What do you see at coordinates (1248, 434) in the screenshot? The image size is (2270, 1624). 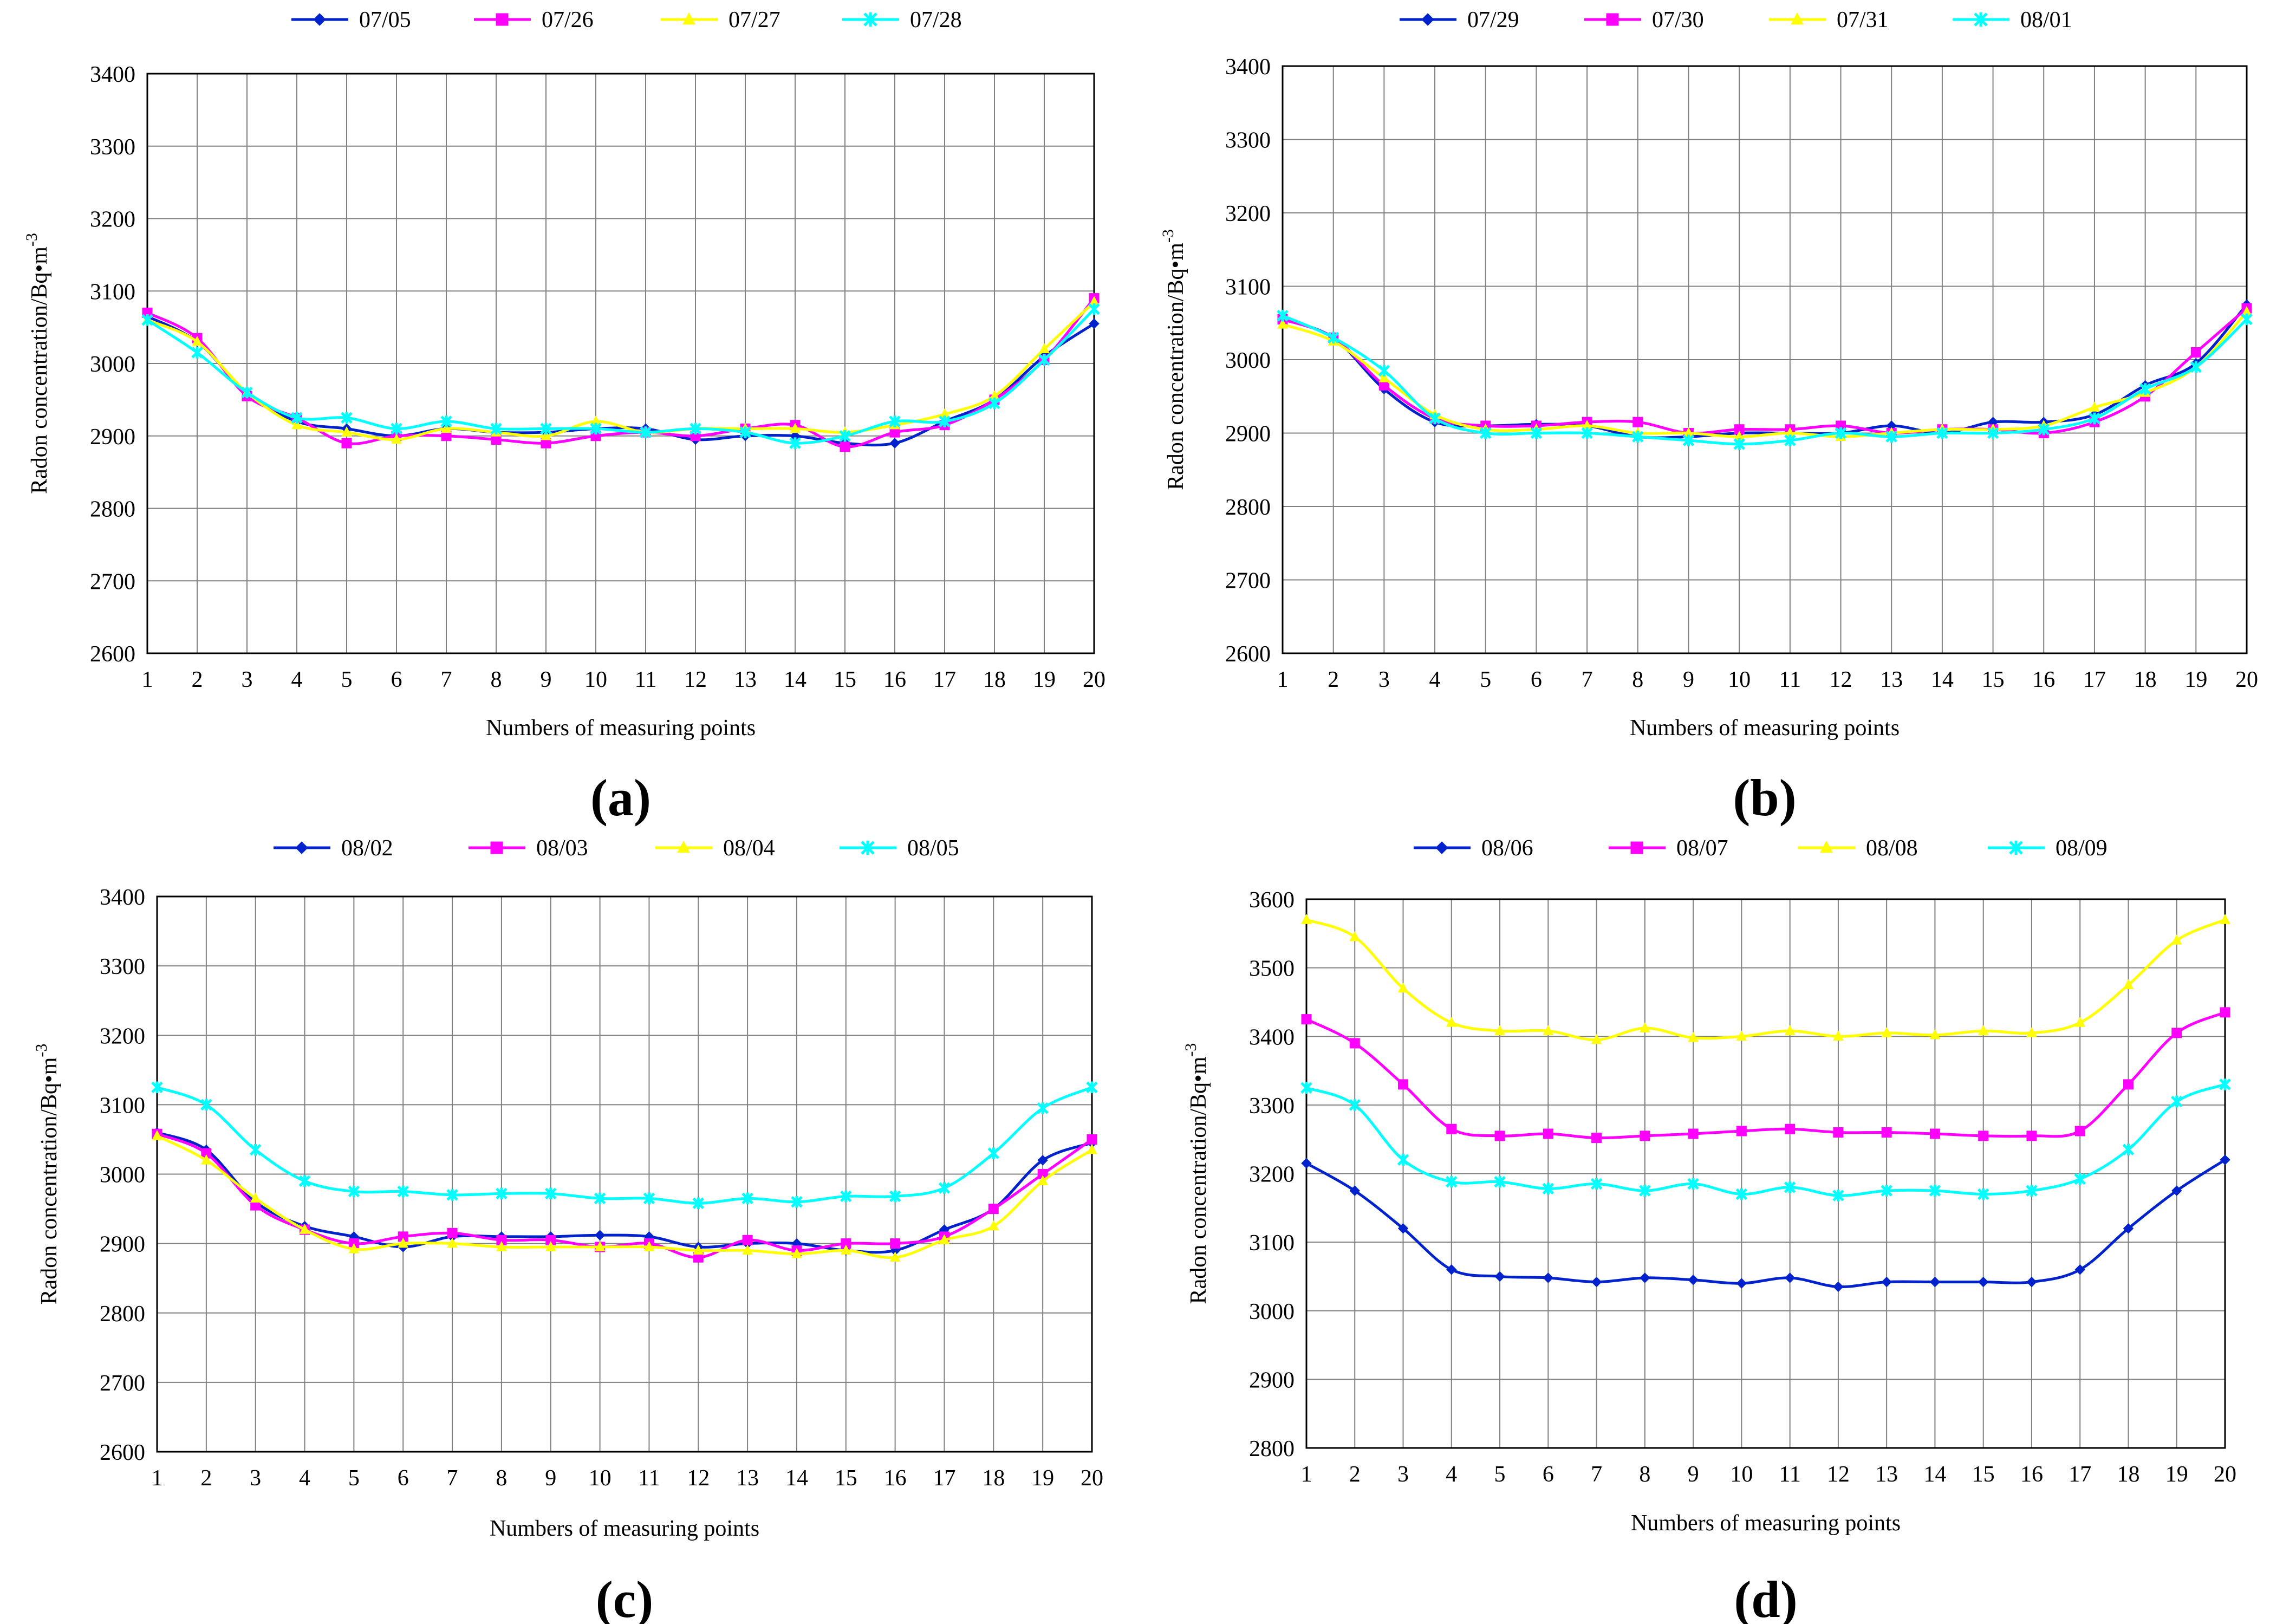 I see `y-tick-label: 2900` at bounding box center [1248, 434].